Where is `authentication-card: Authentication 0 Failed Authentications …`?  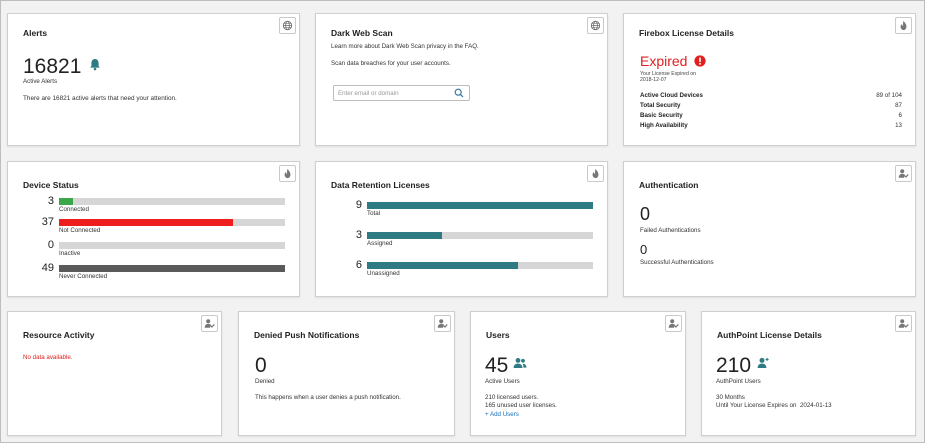 authentication-card: Authentication 0 Failed Authentications … is located at coordinates (769, 229).